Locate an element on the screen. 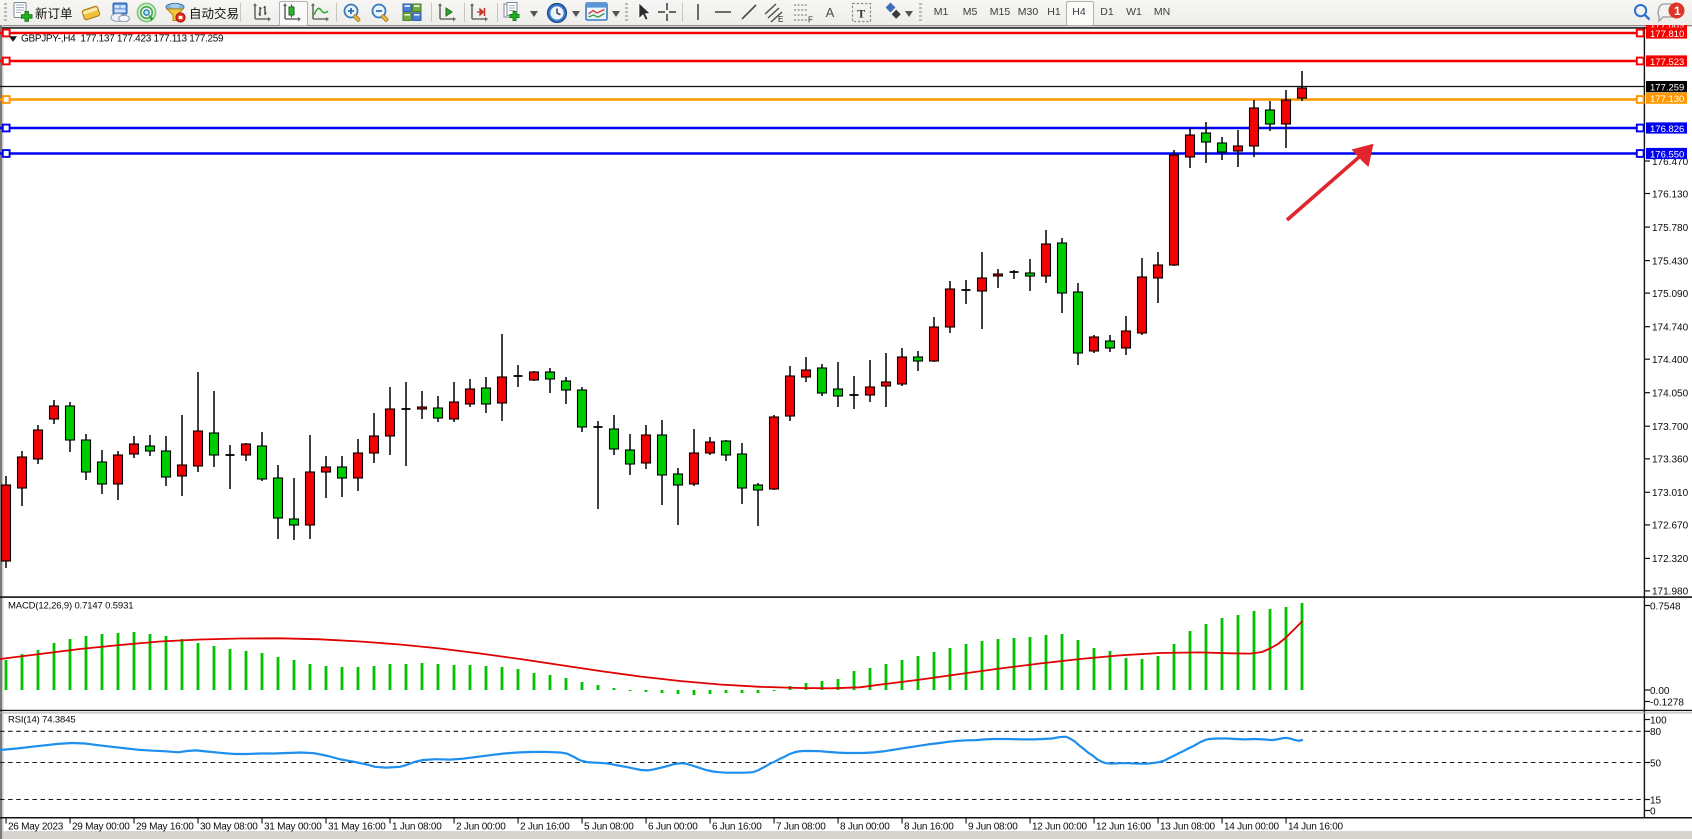  svg-text: MACD(12,26,9) 0.7147 0.5931 is located at coordinates (70, 606).